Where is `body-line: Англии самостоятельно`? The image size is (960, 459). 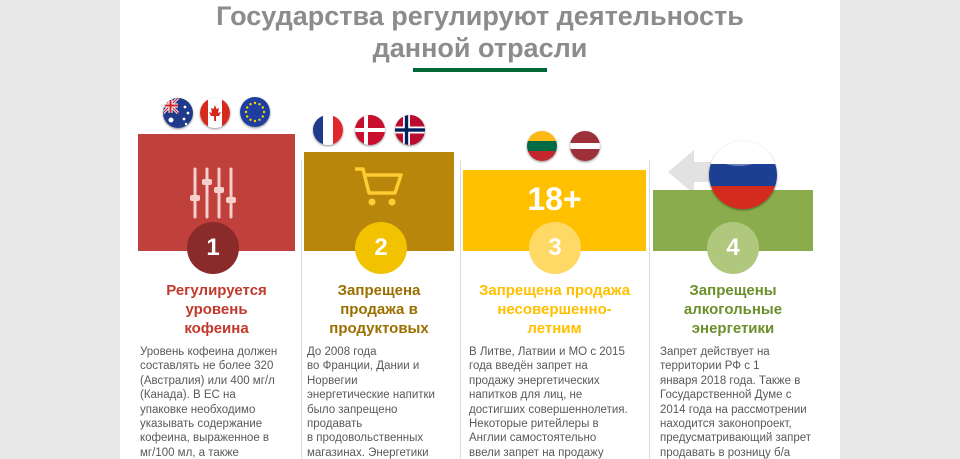 body-line: Англии самостоятельно is located at coordinates (533, 438).